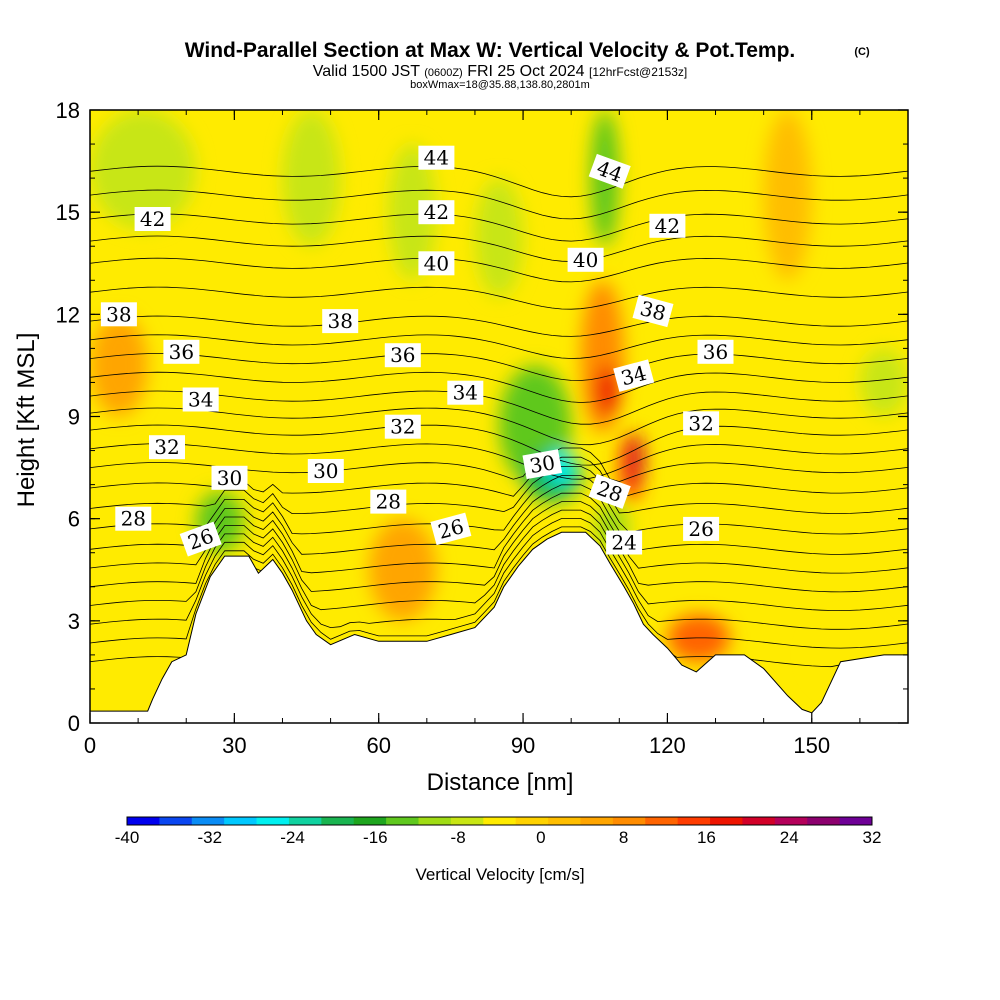  Describe the element at coordinates (68, 212) in the screenshot. I see `y-tick-label: 15` at that location.